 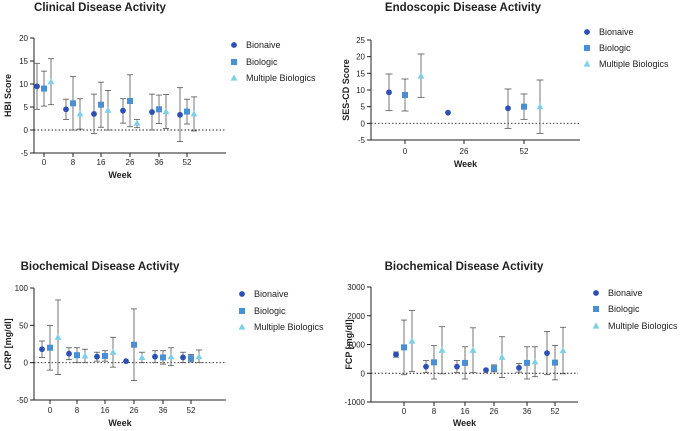 I want to click on y-tick-label: 3000, so click(x=356, y=287).